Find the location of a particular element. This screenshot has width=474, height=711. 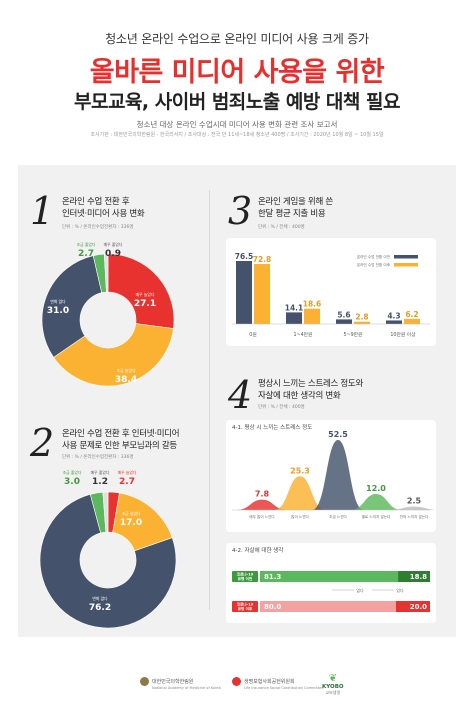

section-4-title-line1: 평상시 느끼는 스트레스 정도와 is located at coordinates (310, 384).